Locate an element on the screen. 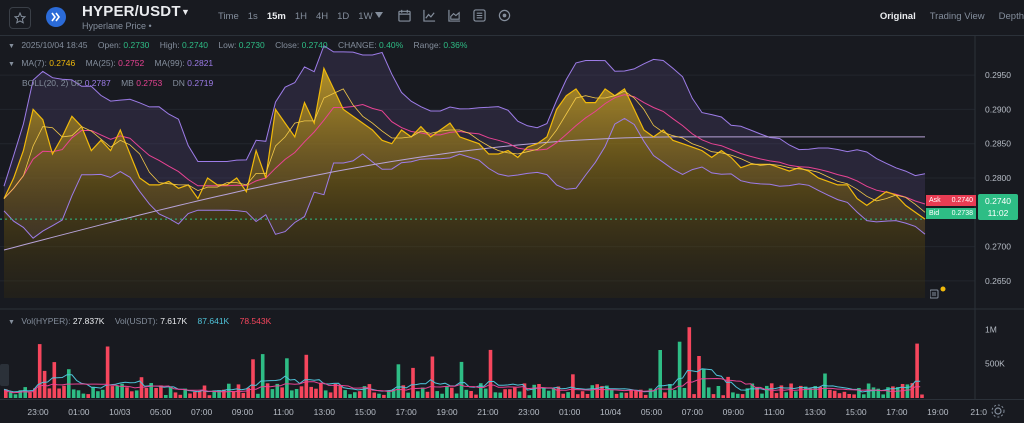 This screenshot has width=1024, height=423. time-axis-label: 19:00 is located at coordinates (938, 412).